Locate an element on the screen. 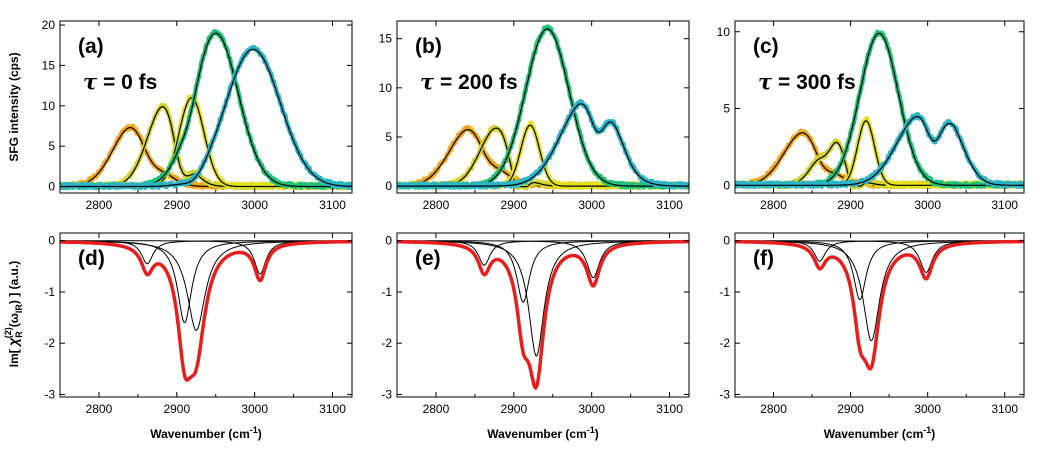 The height and width of the screenshot is (449, 1046). tau-annotation: τ = 300 fs is located at coordinates (807, 81).